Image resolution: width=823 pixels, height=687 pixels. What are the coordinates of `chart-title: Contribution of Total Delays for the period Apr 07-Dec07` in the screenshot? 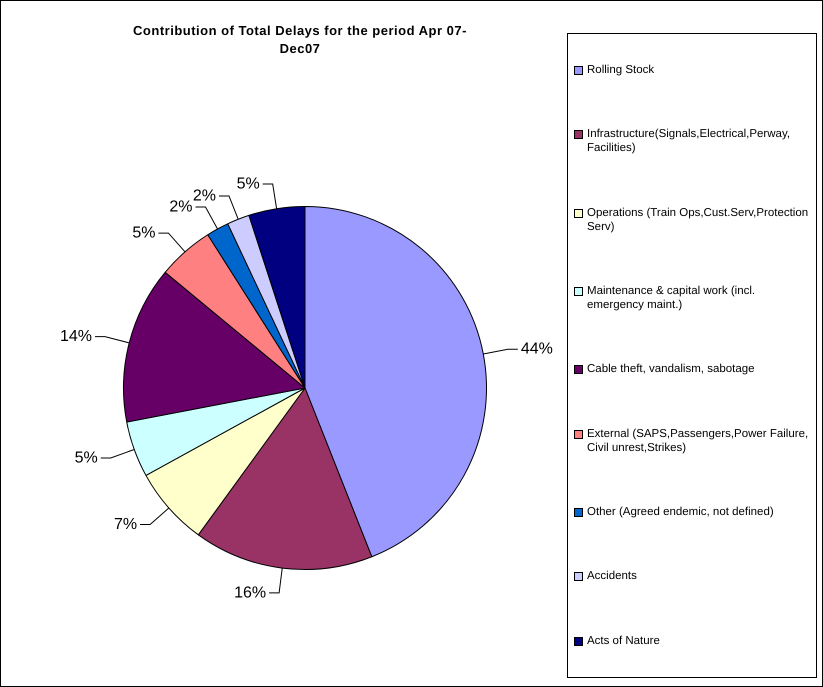 It's located at (300, 40).